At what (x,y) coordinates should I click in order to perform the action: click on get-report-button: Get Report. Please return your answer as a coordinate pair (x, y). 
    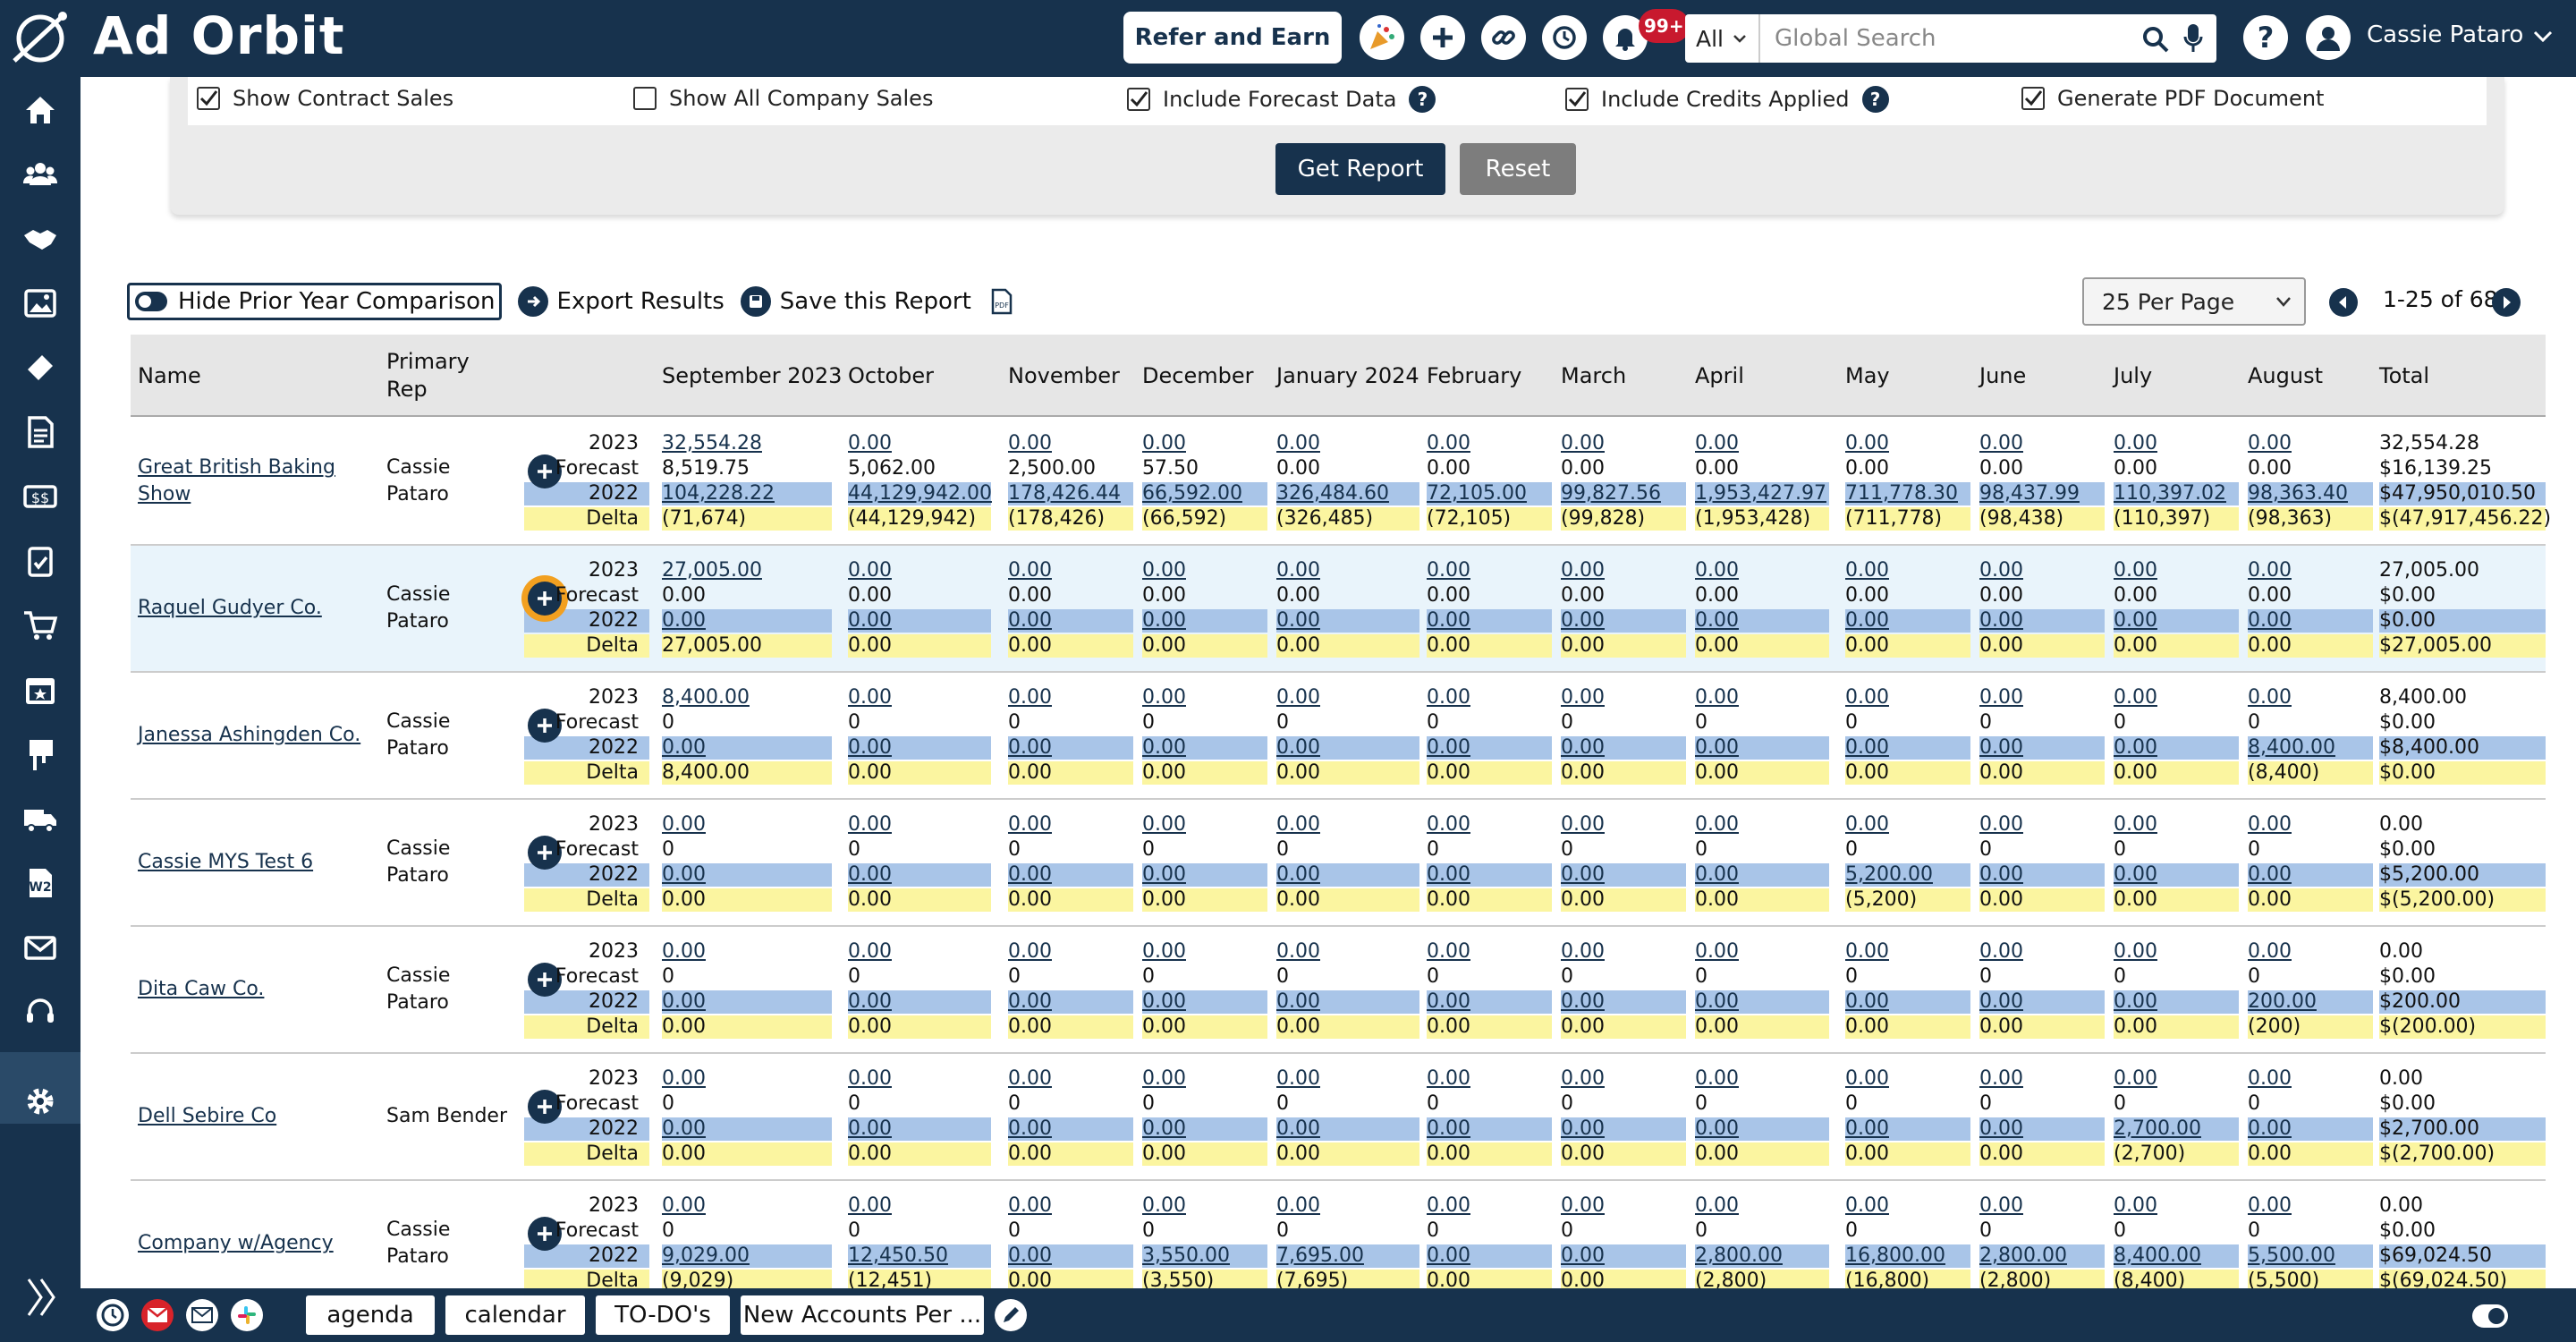
    Looking at the image, I should click on (1360, 169).